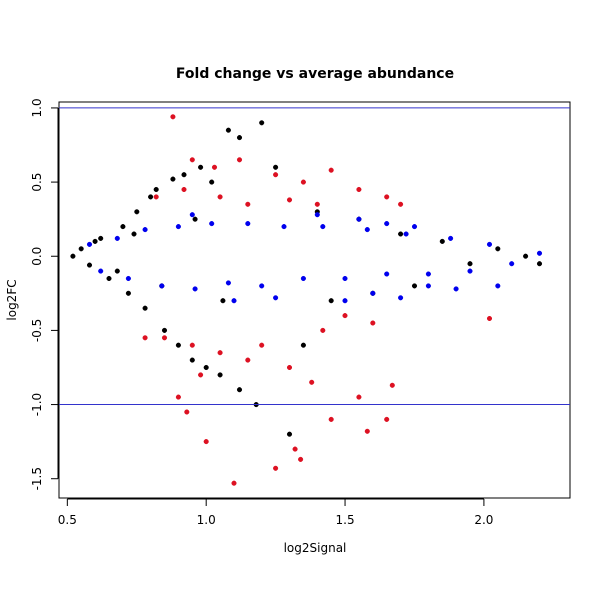 This screenshot has height=600, width=600. What do you see at coordinates (37, 404) in the screenshot?
I see `y-tick-label: -1.0` at bounding box center [37, 404].